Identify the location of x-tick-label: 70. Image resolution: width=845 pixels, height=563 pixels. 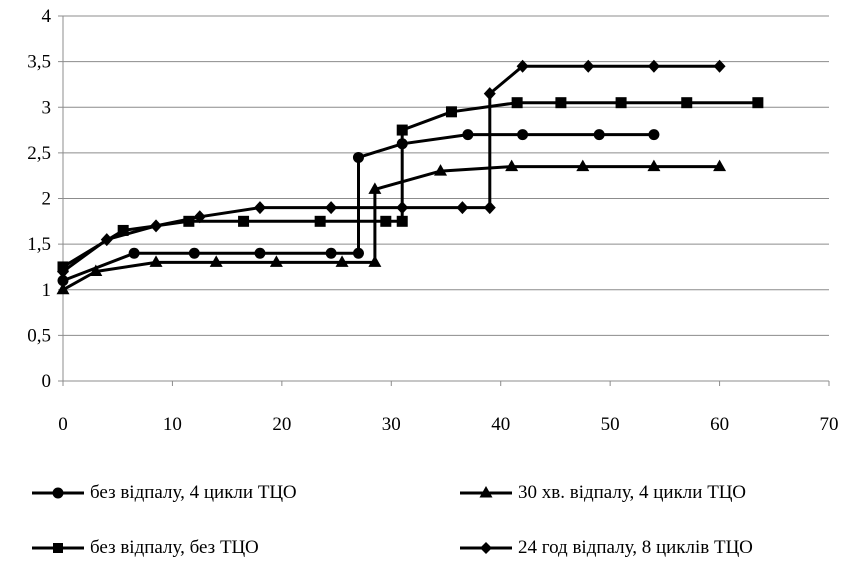
(829, 424).